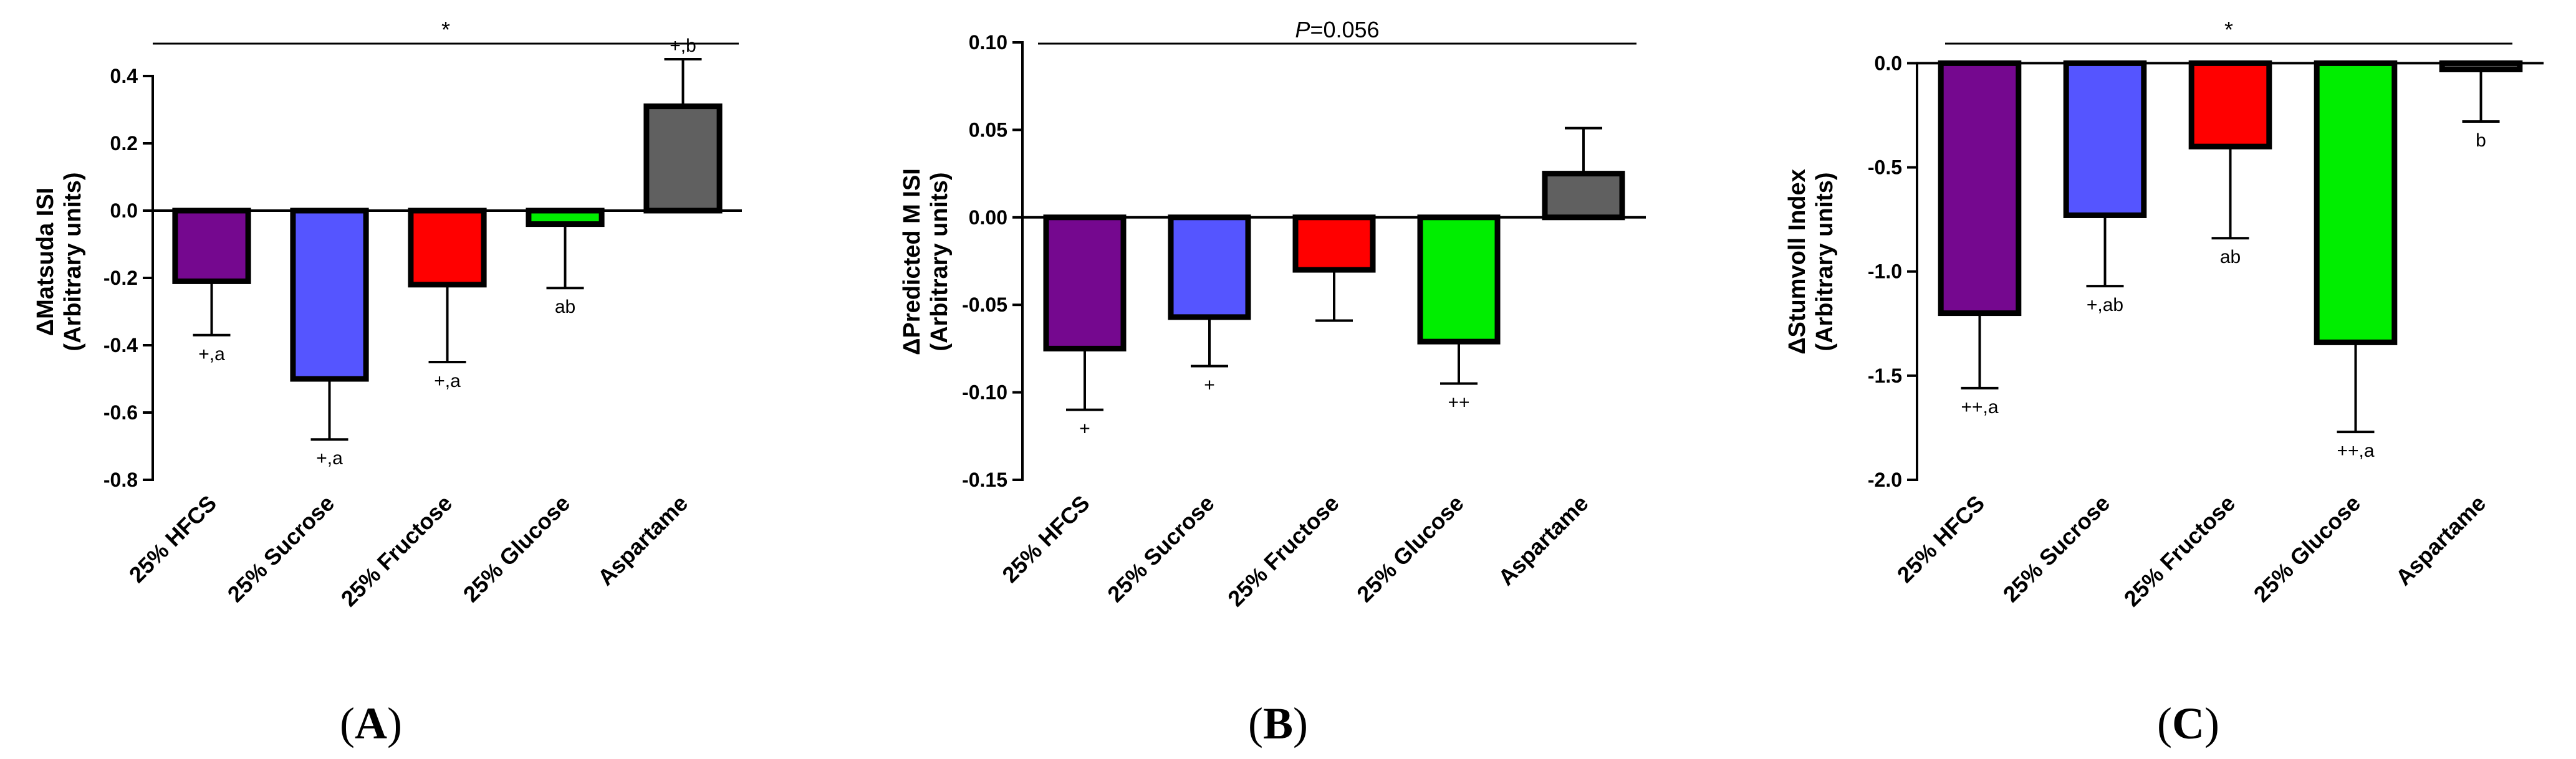 The image size is (2576, 759). What do you see at coordinates (120, 480) in the screenshot?
I see `y-tick-label: -0.8` at bounding box center [120, 480].